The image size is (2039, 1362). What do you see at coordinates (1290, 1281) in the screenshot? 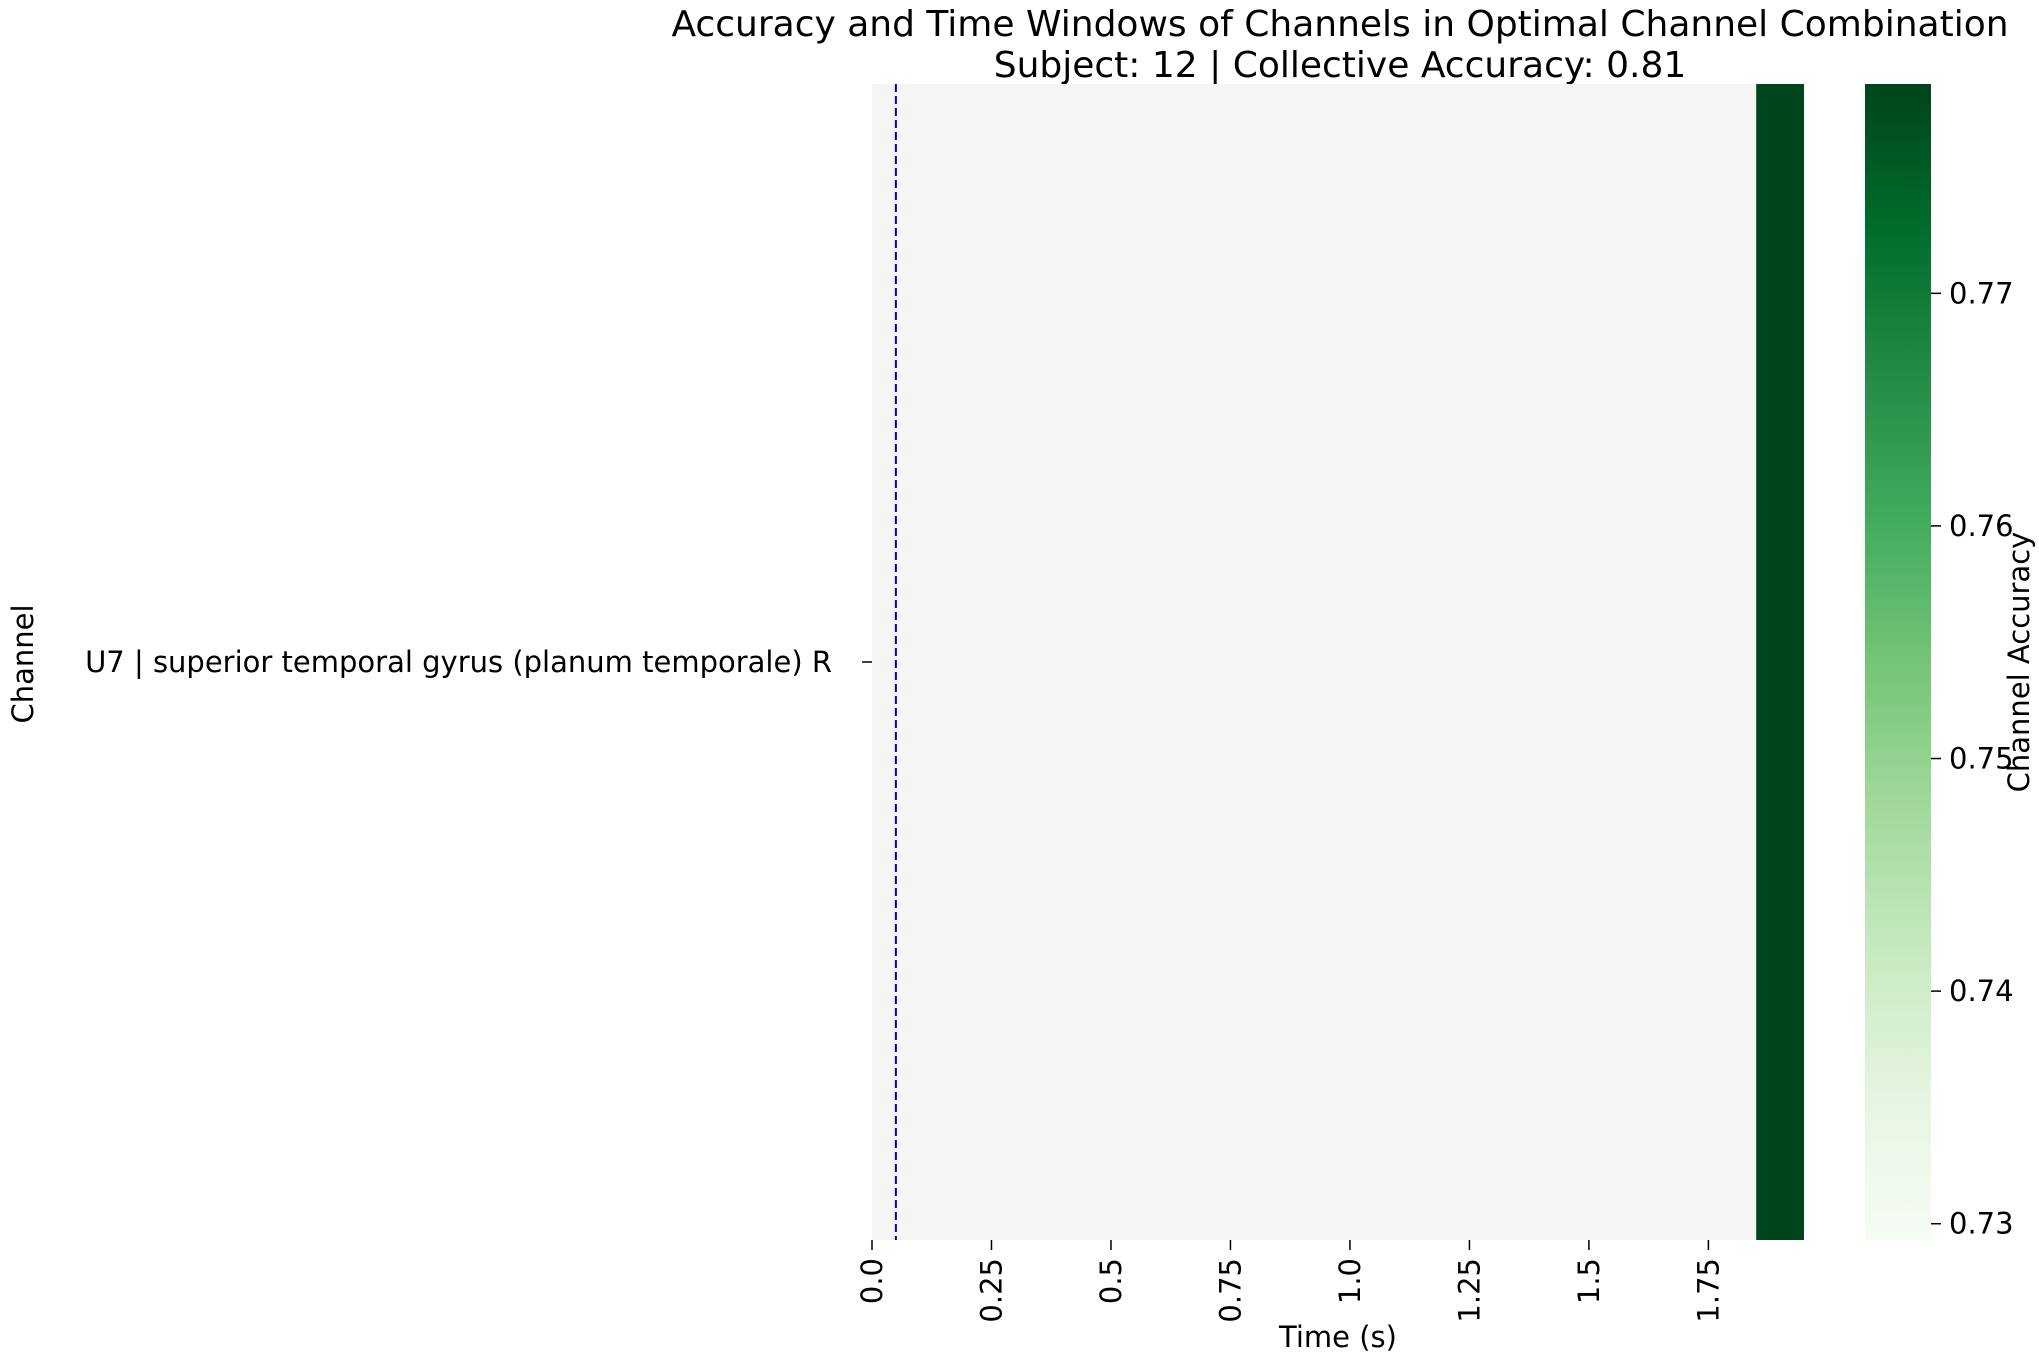
I see `x-axis: 0.0 0.25 0.5 0.75 1.0 1.25 1.5 1.75` at bounding box center [1290, 1281].